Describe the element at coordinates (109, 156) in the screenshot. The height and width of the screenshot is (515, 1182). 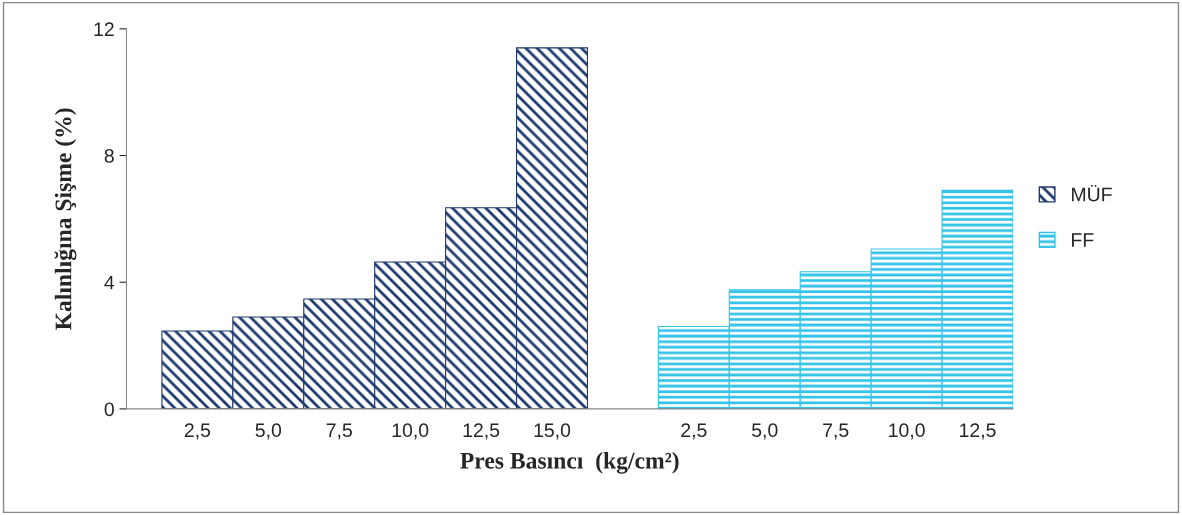
I see `y-tick-label: 8` at that location.